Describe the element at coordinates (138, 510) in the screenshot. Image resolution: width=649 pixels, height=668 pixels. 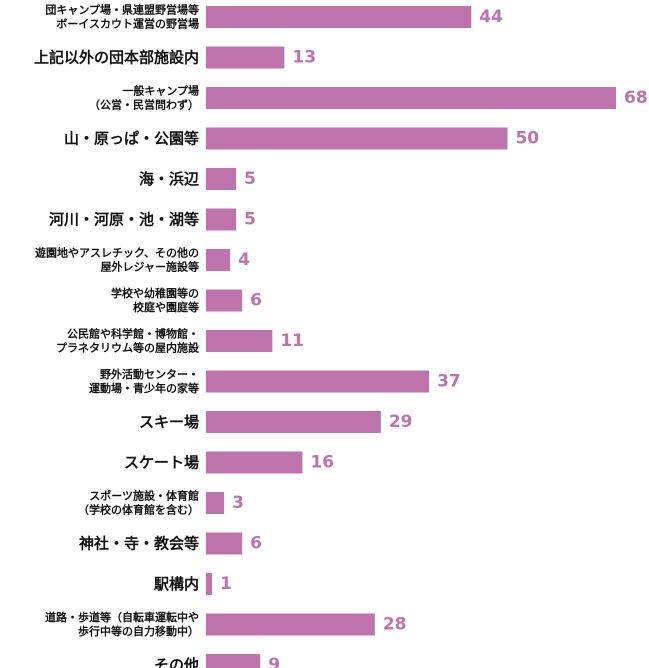
I see `category-label: （学校の体育館を含む）` at that location.